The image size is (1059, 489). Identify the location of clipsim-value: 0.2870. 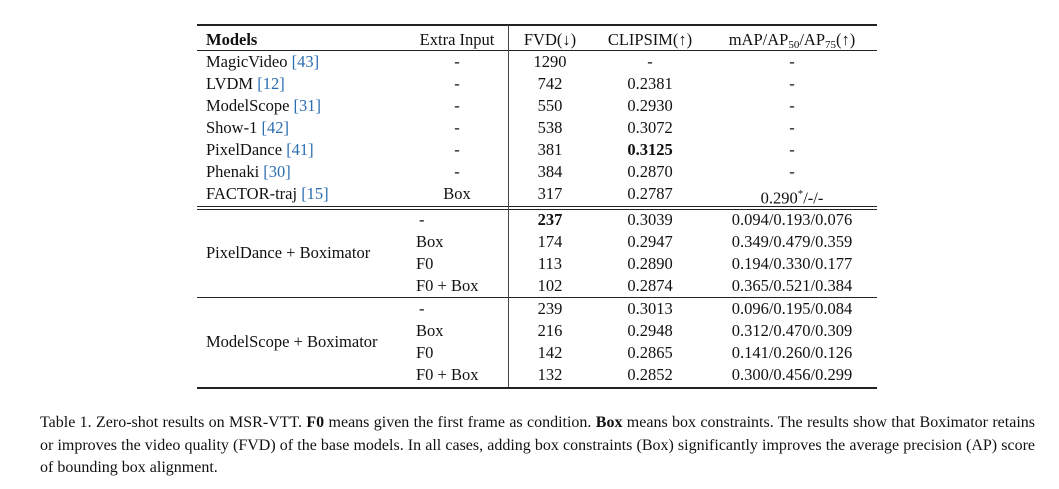
(650, 171).